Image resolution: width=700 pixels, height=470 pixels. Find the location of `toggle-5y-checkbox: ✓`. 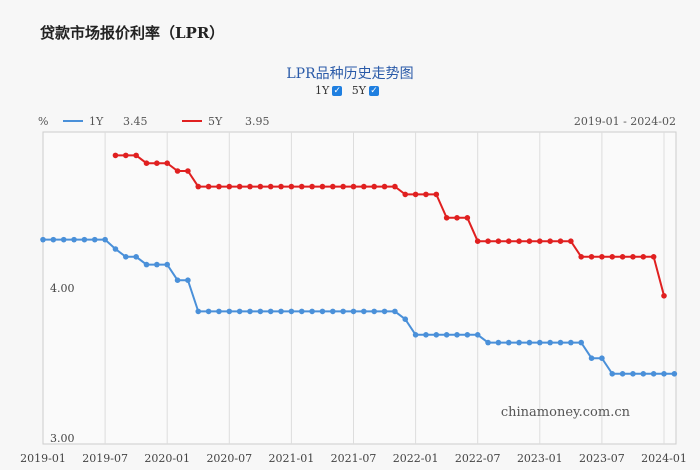

toggle-5y-checkbox: ✓ is located at coordinates (374, 91).